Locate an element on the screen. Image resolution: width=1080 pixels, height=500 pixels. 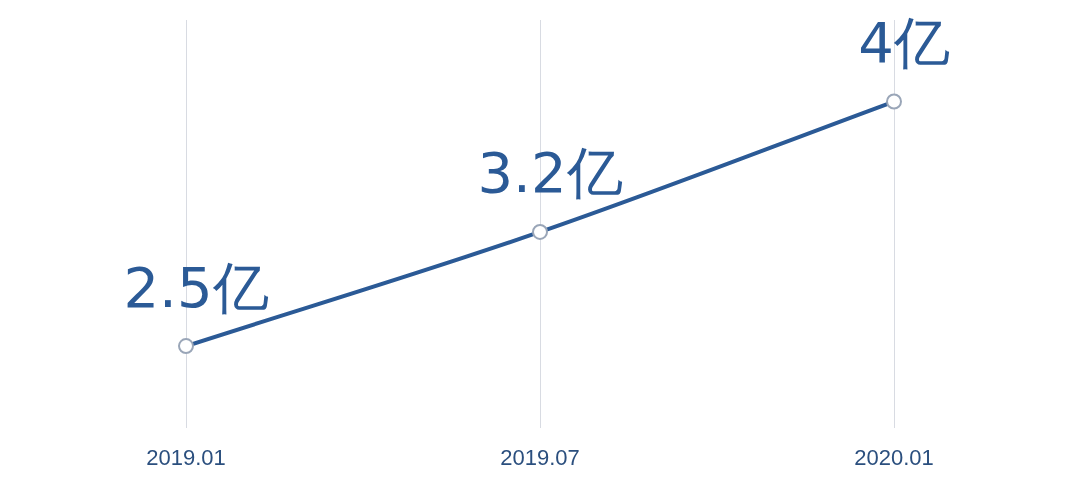
data-label: 4亿 is located at coordinates (904, 43).